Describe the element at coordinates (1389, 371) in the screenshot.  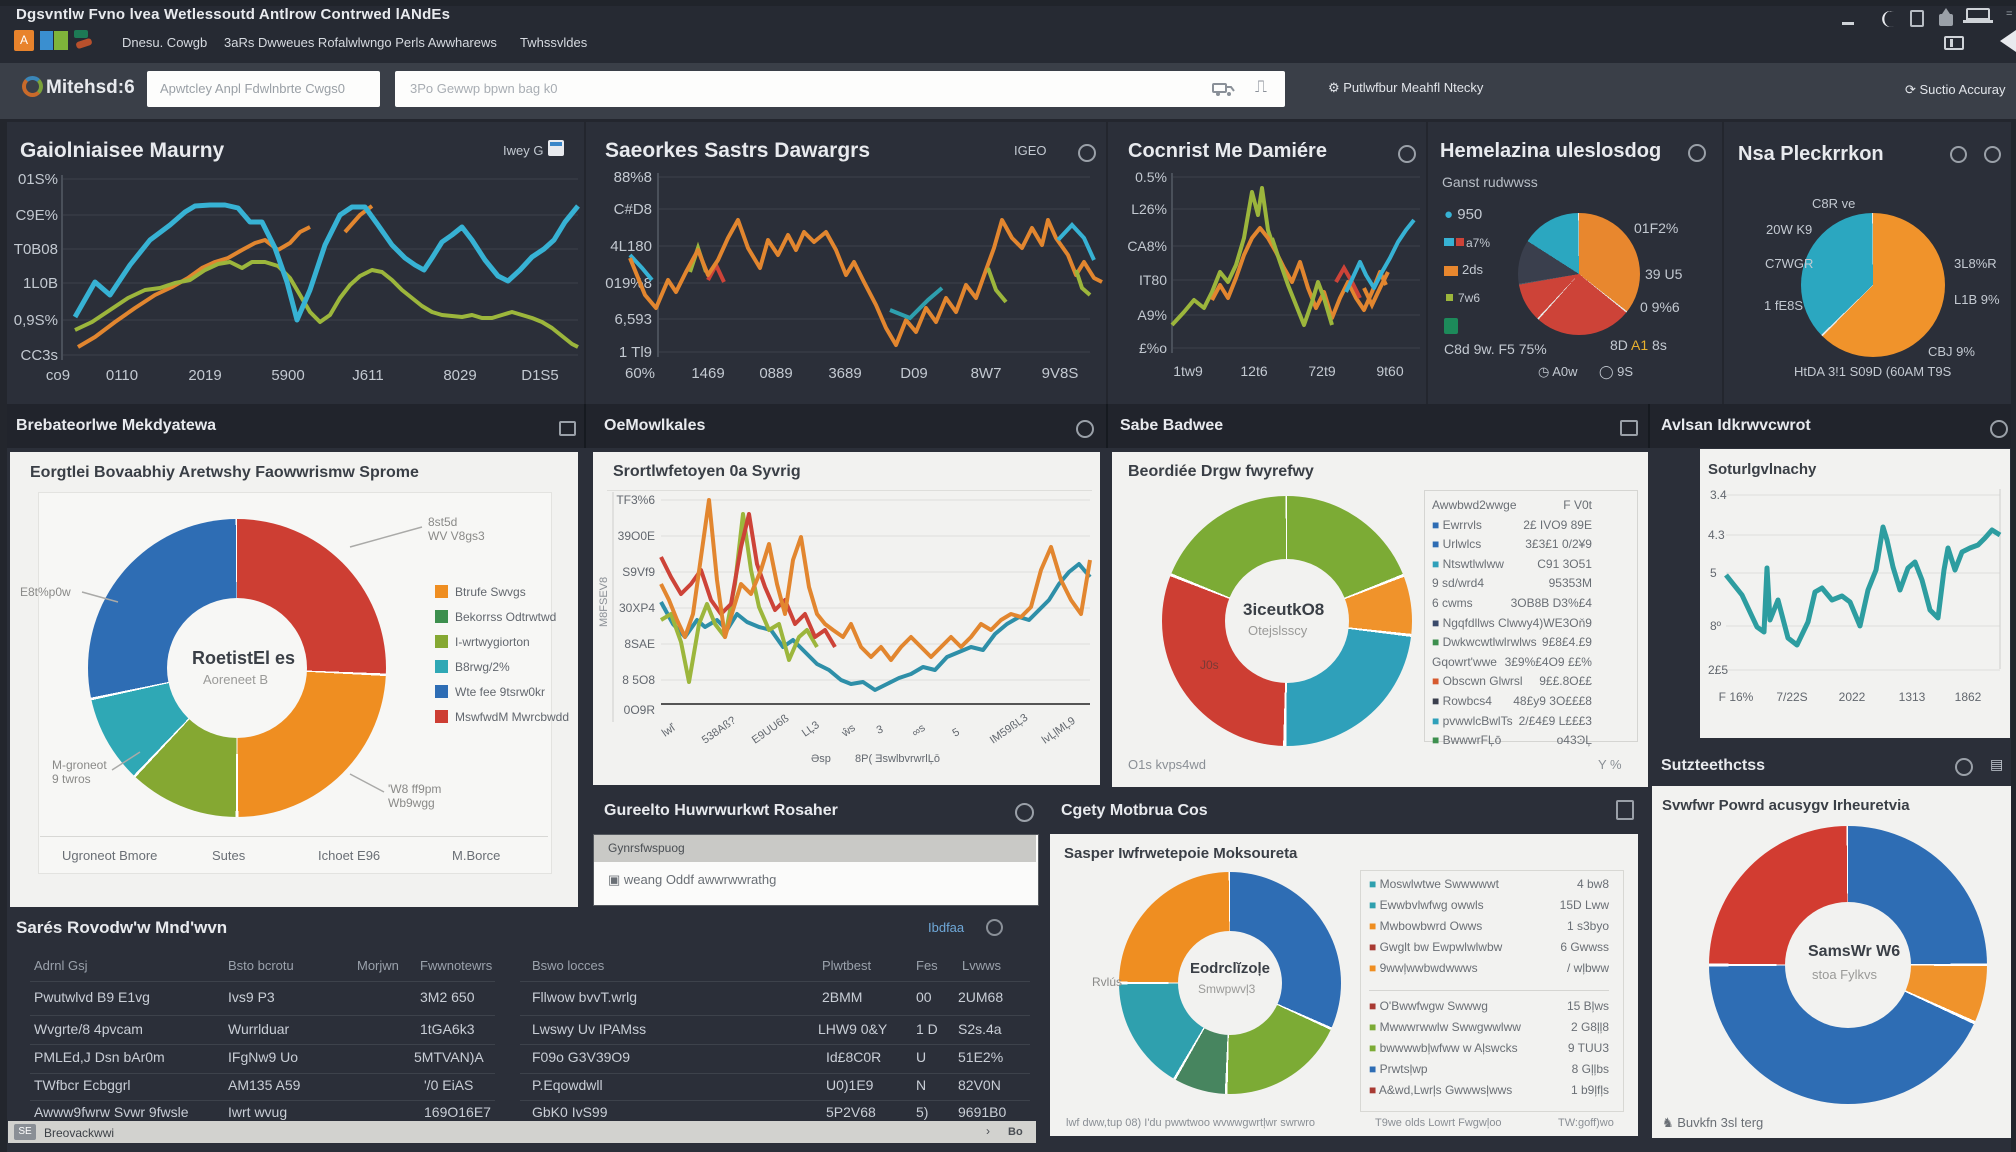
I see `svg-text: 9t60` at that location.